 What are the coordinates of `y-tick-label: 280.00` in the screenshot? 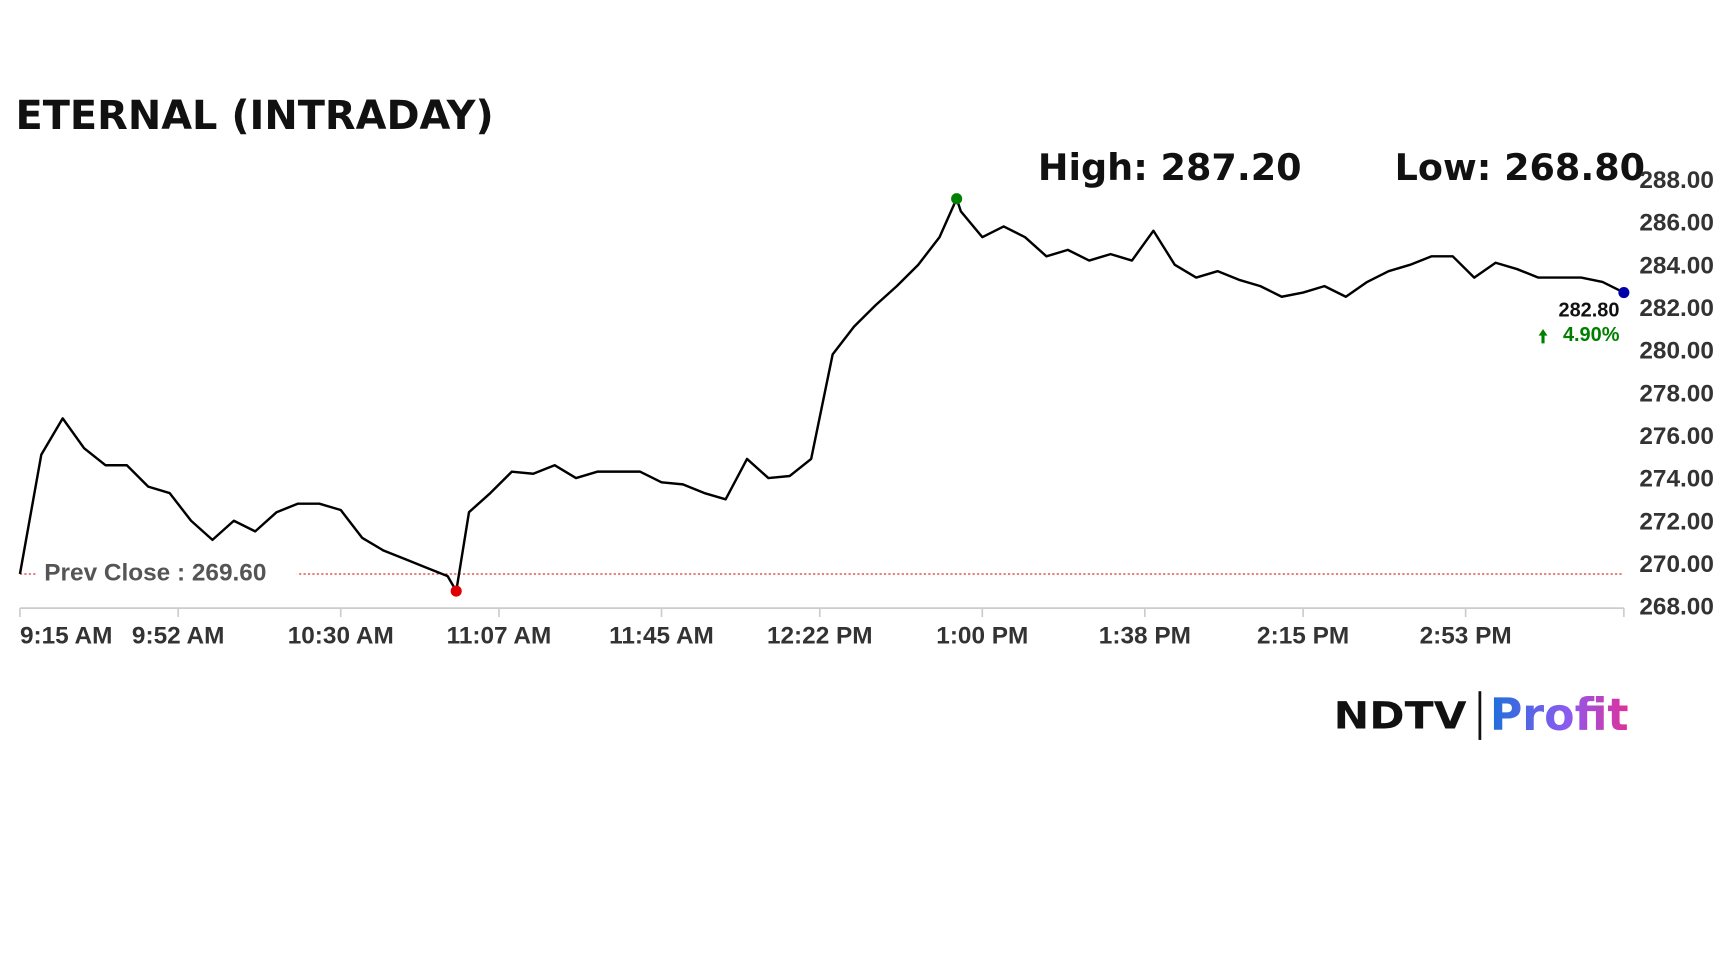 It's located at (1676, 351).